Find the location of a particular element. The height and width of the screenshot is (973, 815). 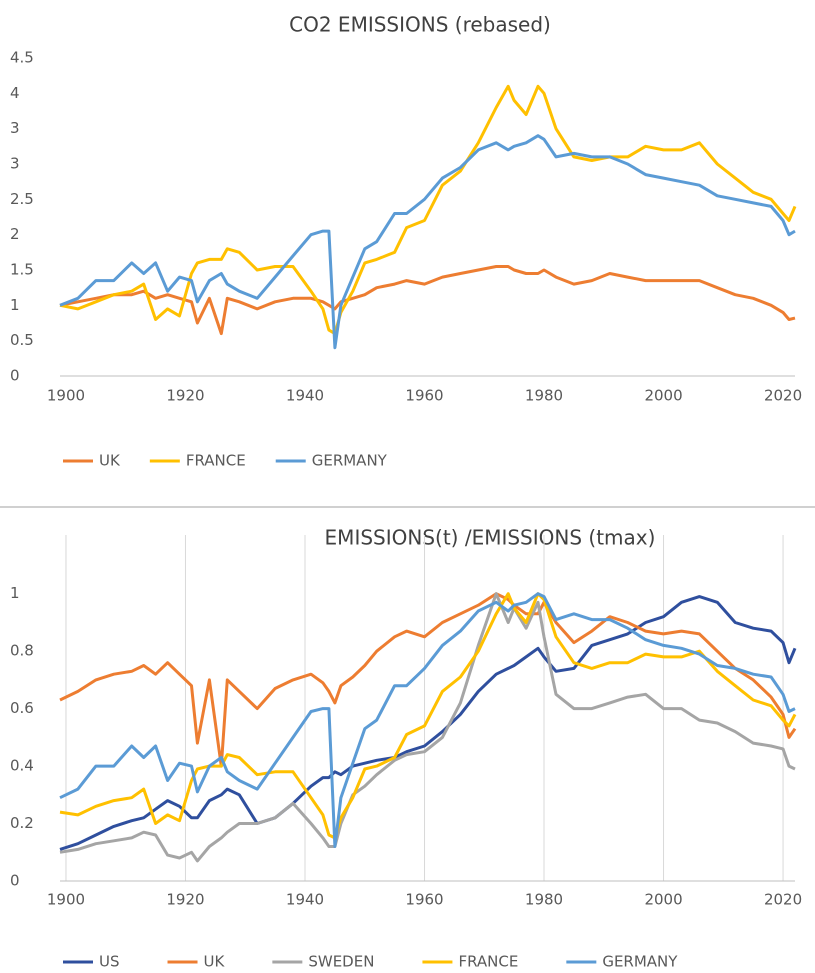

y-tick-label: 0.4 is located at coordinates (22, 766).